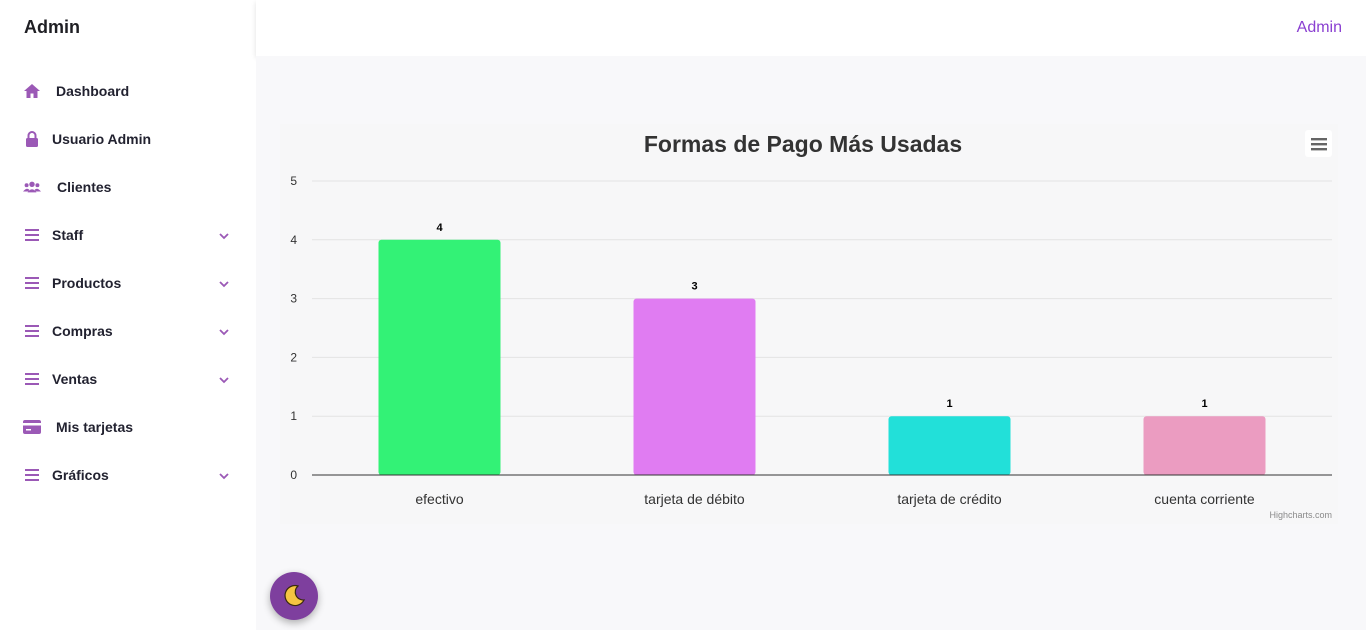 This screenshot has width=1366, height=630. Describe the element at coordinates (1300, 515) in the screenshot. I see `chart-credits: Highcharts.com` at that location.